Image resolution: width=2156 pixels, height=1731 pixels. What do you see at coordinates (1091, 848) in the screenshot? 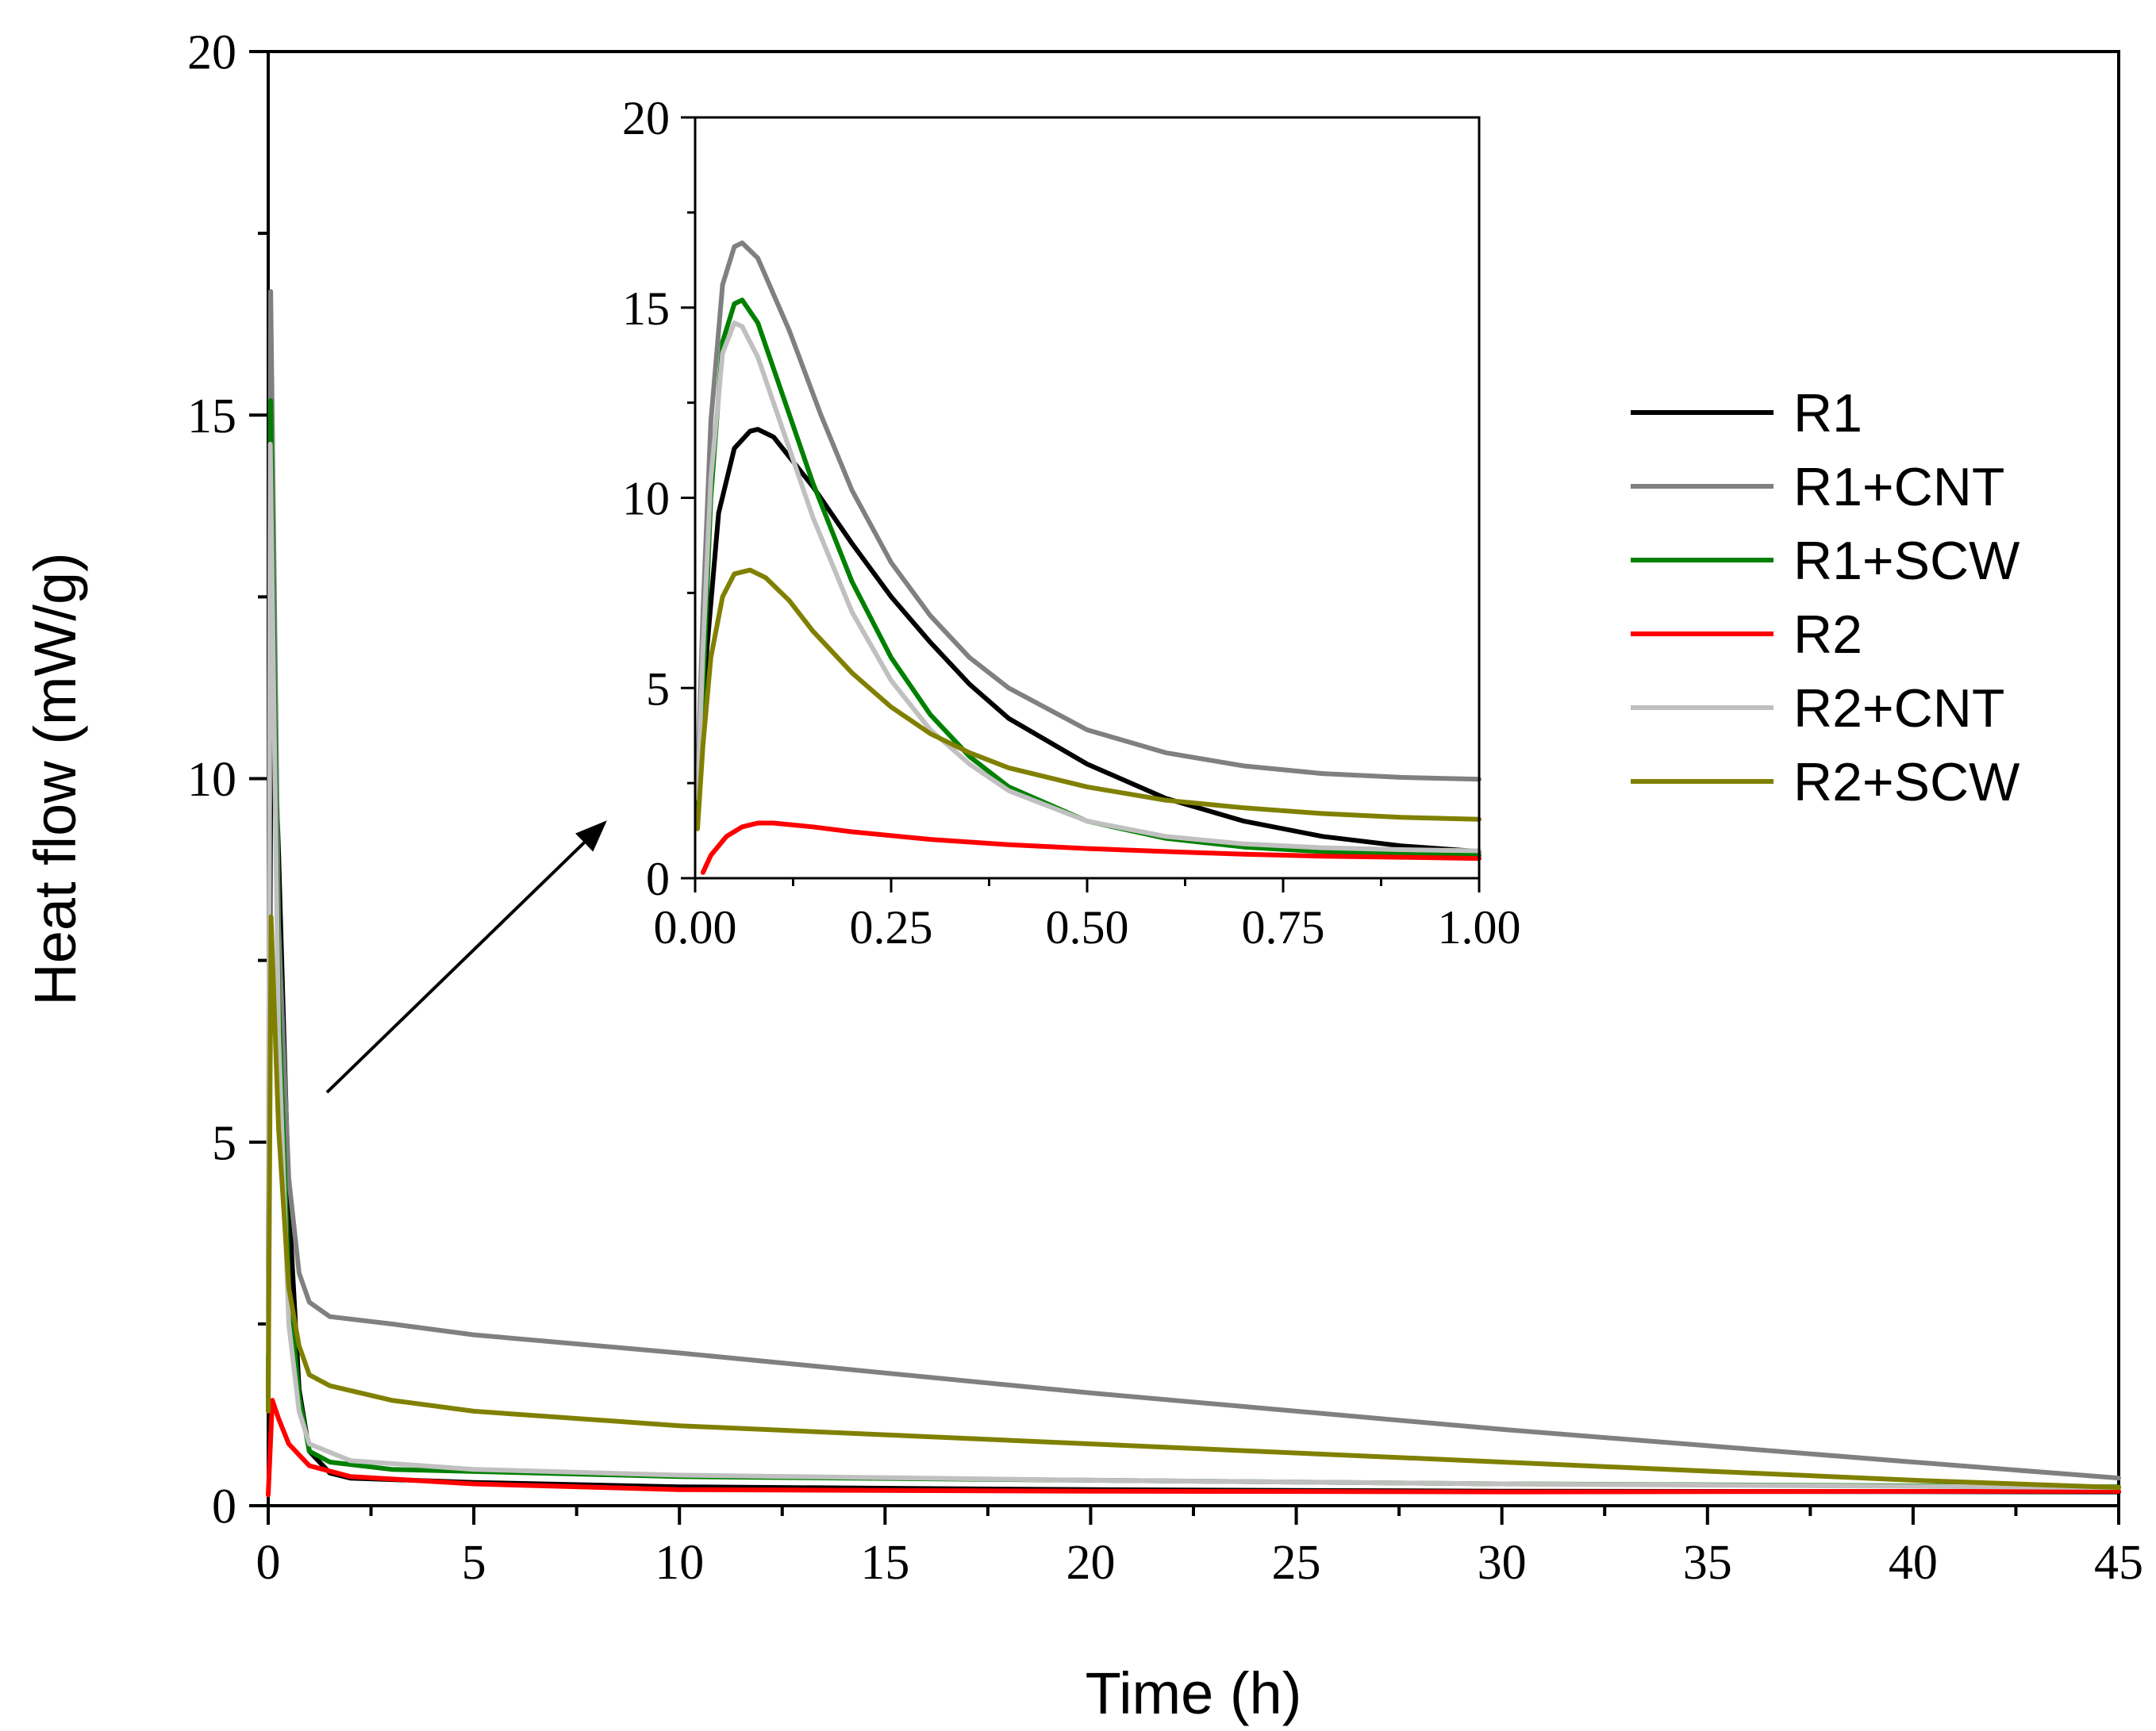
I see `inset-series-r2` at bounding box center [1091, 848].